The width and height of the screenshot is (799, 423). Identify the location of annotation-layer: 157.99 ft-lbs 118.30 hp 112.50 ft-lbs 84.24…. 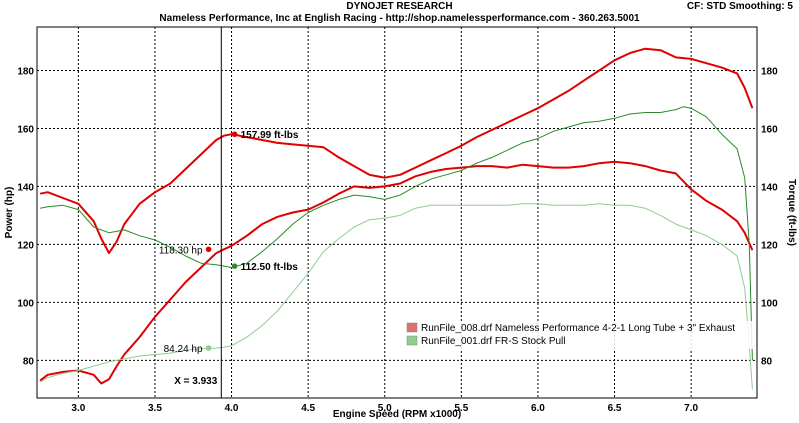
(229, 242).